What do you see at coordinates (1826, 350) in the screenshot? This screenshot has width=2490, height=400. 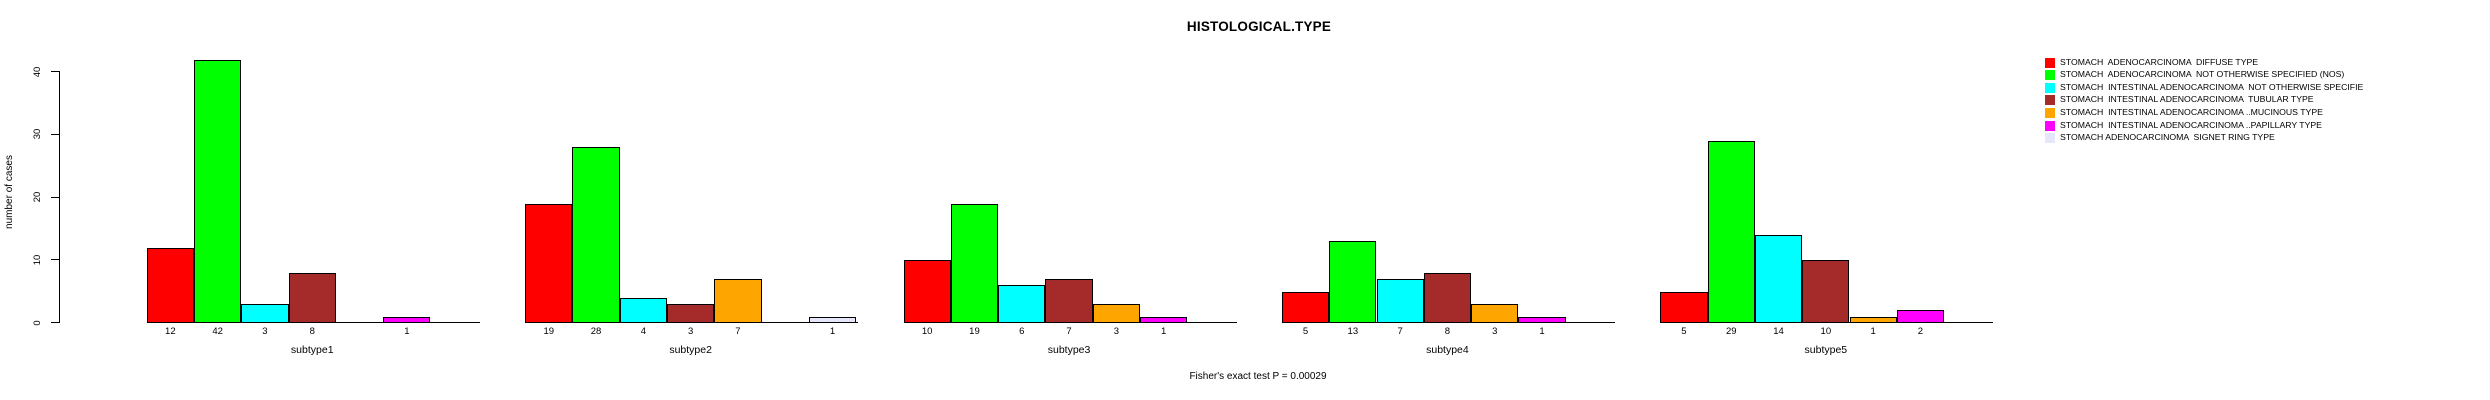 I see `x-category-label: subtype5` at bounding box center [1826, 350].